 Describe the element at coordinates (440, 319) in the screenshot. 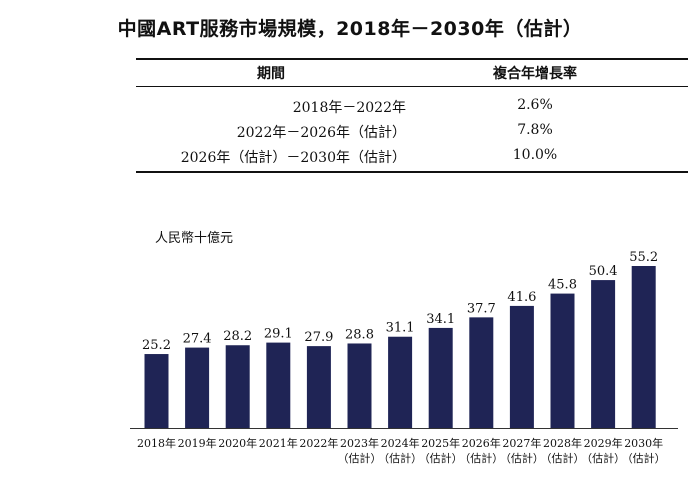

I see `data-label: 34.1` at that location.